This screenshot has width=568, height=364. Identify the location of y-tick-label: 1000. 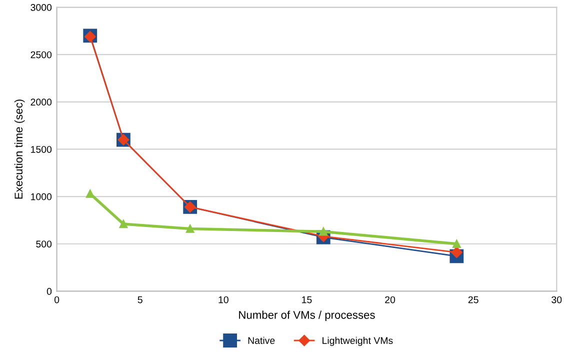
(41, 196).